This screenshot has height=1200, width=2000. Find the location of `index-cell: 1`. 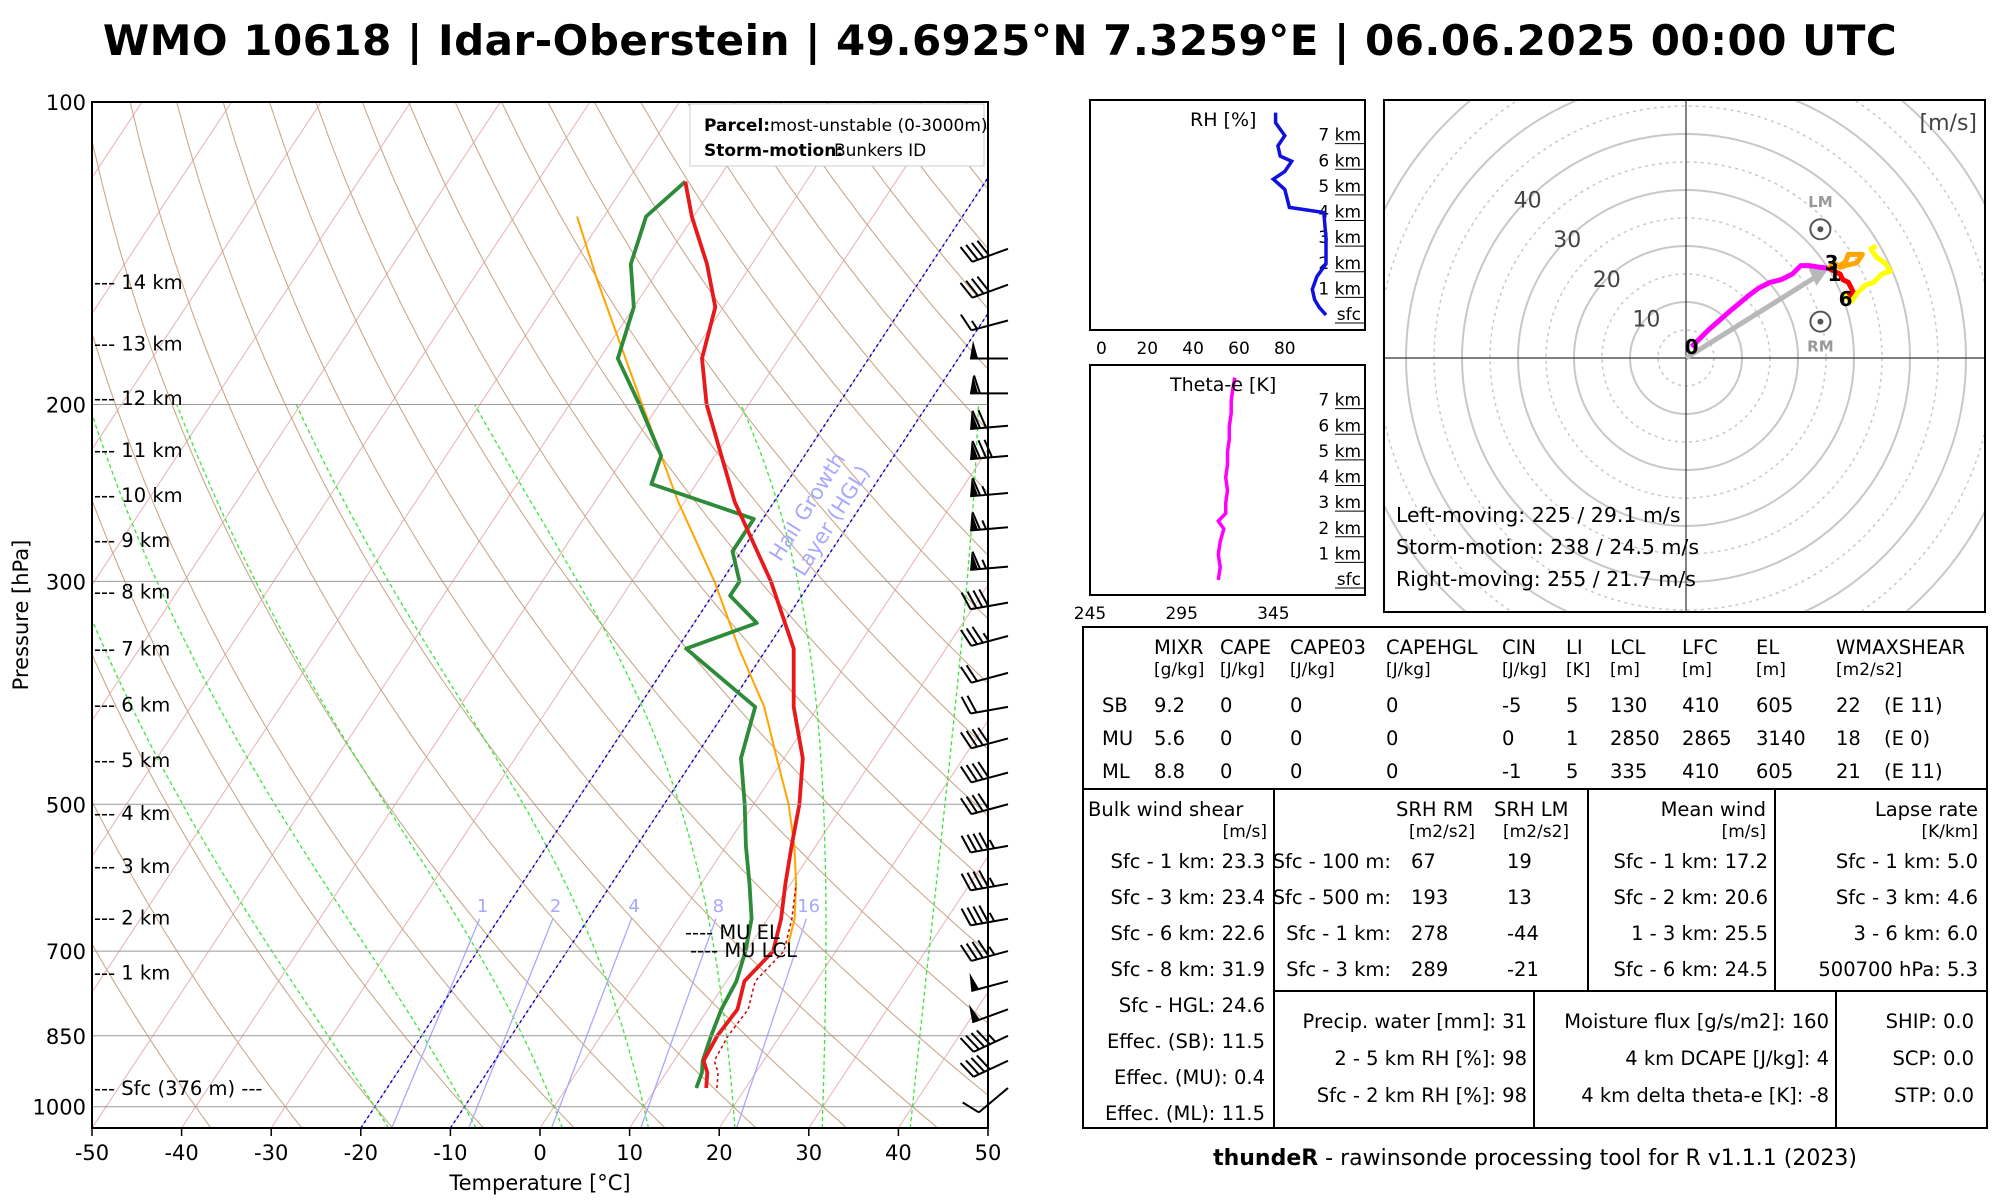

index-cell: 1 is located at coordinates (1572, 738).